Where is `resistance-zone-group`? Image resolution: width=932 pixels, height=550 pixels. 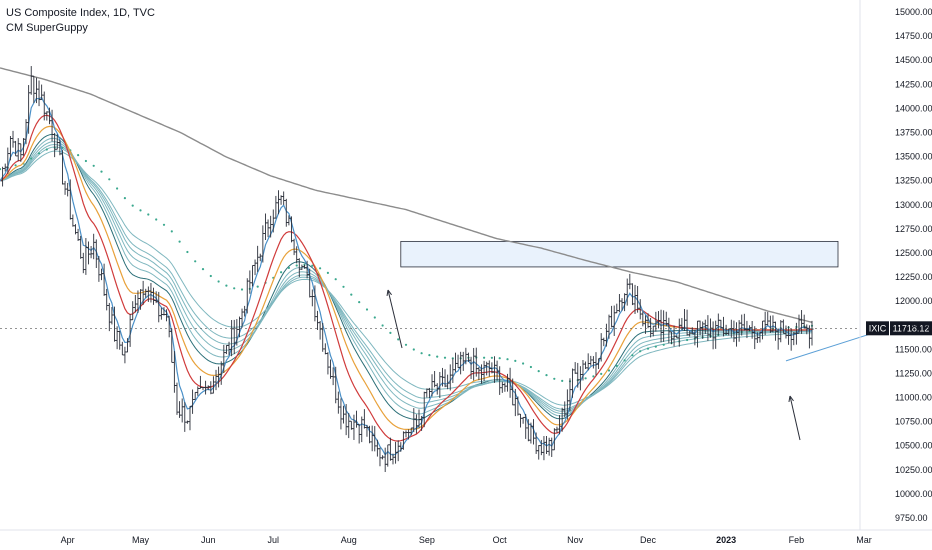 resistance-zone-group is located at coordinates (619, 254).